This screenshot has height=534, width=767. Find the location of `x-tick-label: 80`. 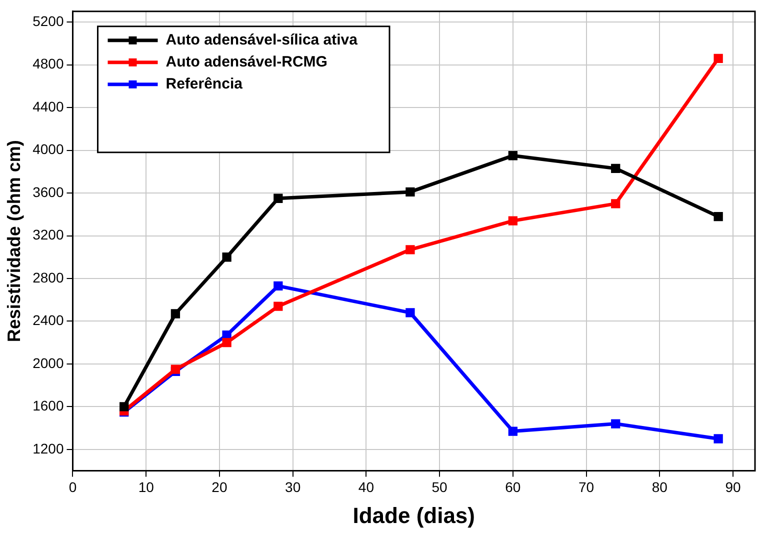

x-tick-label: 80 is located at coordinates (660, 487).